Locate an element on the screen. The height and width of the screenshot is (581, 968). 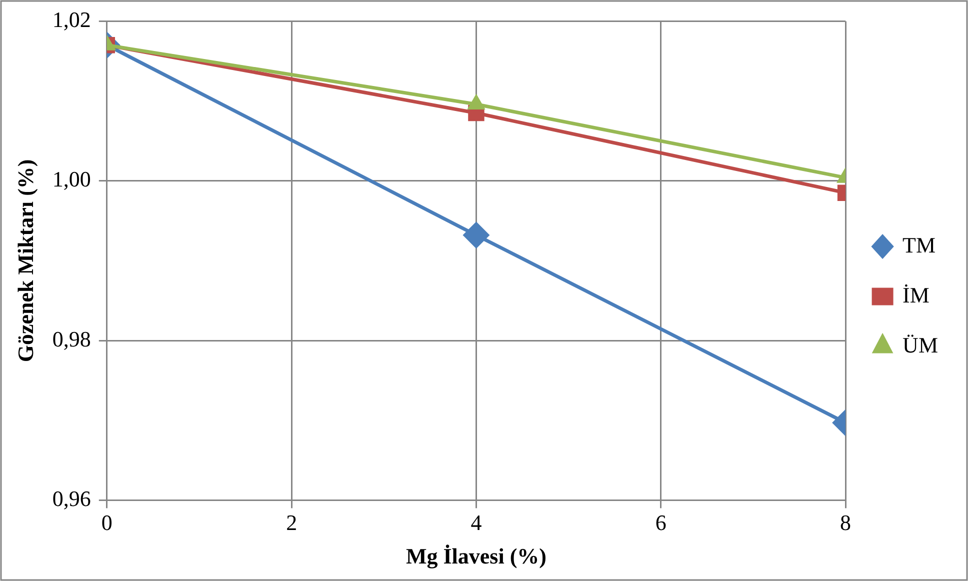
y-tick-label: 1,02 is located at coordinates (71, 19).